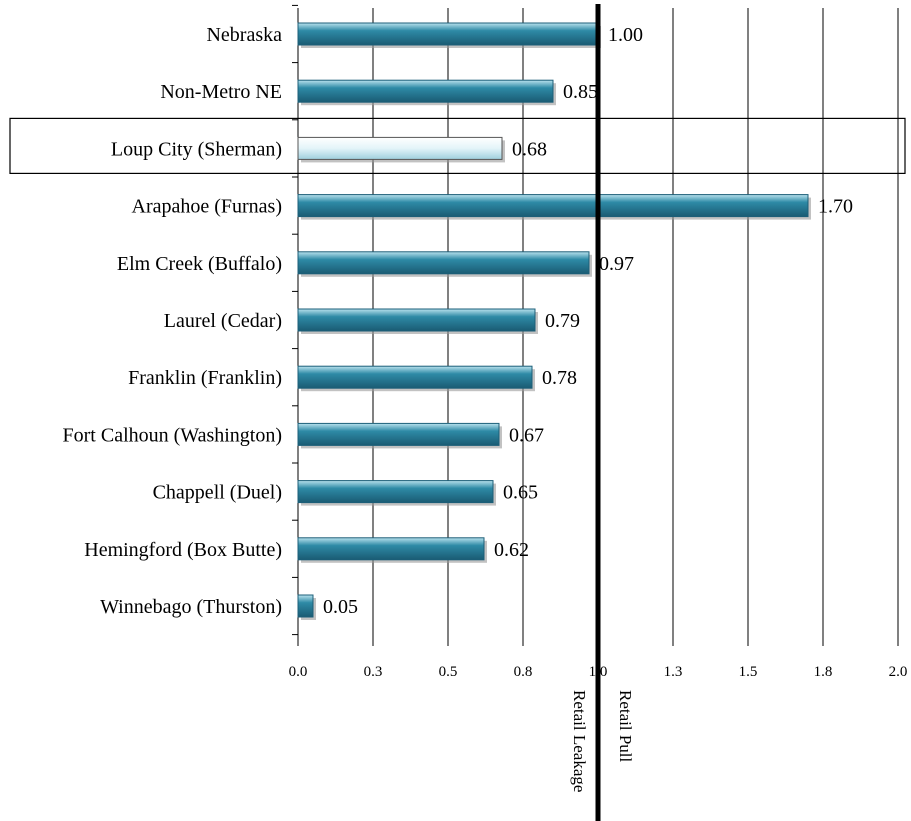 The width and height of the screenshot is (911, 821). I want to click on x-tick-label: 2.0, so click(898, 672).